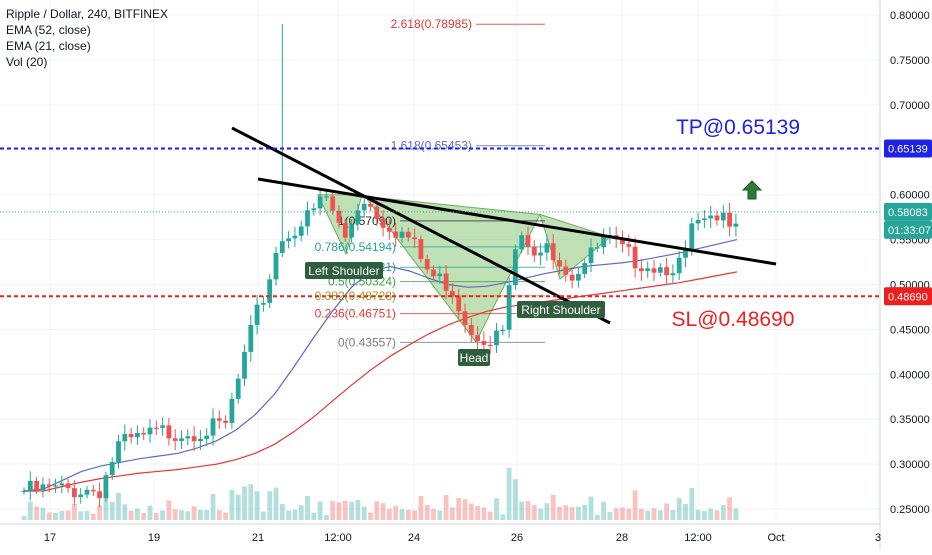 The width and height of the screenshot is (932, 555). I want to click on time-axis: 17 19 21 12:00 24 26 28 12:00 Oct 3, so click(440, 533).